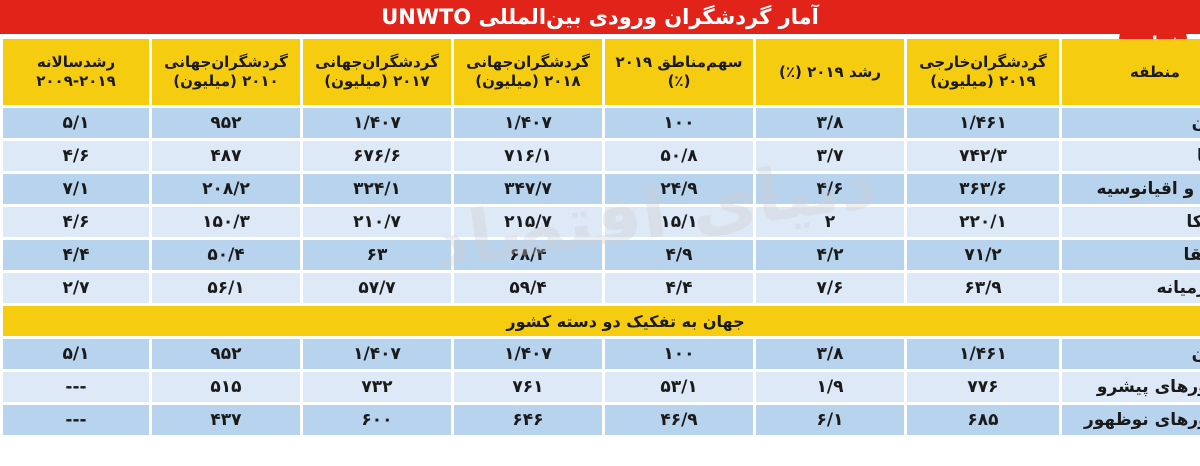 Image resolution: width=1200 pixels, height=466 pixels. I want to click on cell-arrivals-2018: ۶۸/۴, so click(528, 255).